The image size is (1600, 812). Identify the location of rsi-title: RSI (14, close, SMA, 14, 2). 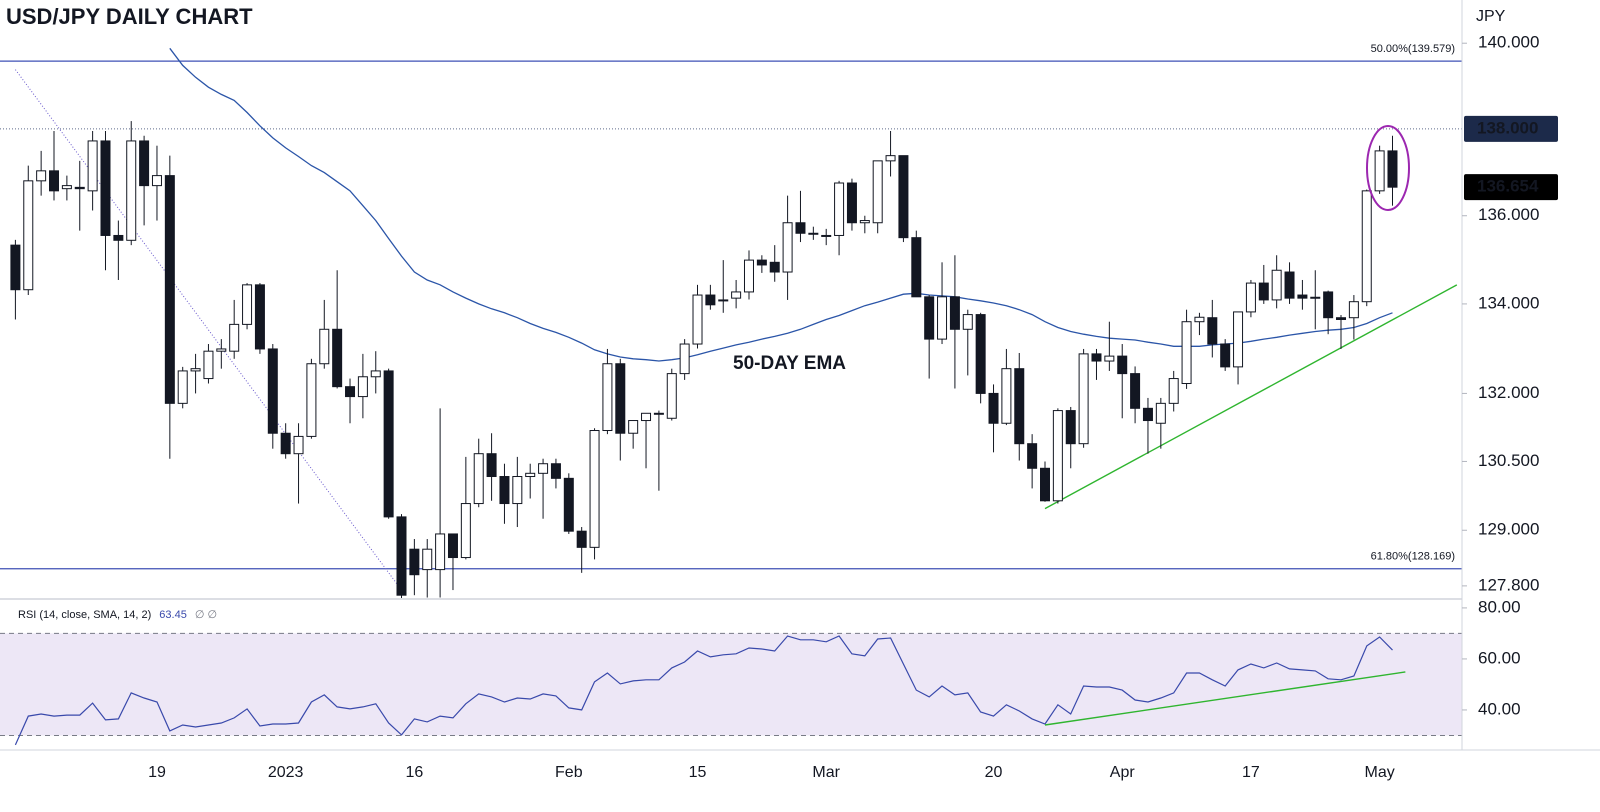
(84, 615).